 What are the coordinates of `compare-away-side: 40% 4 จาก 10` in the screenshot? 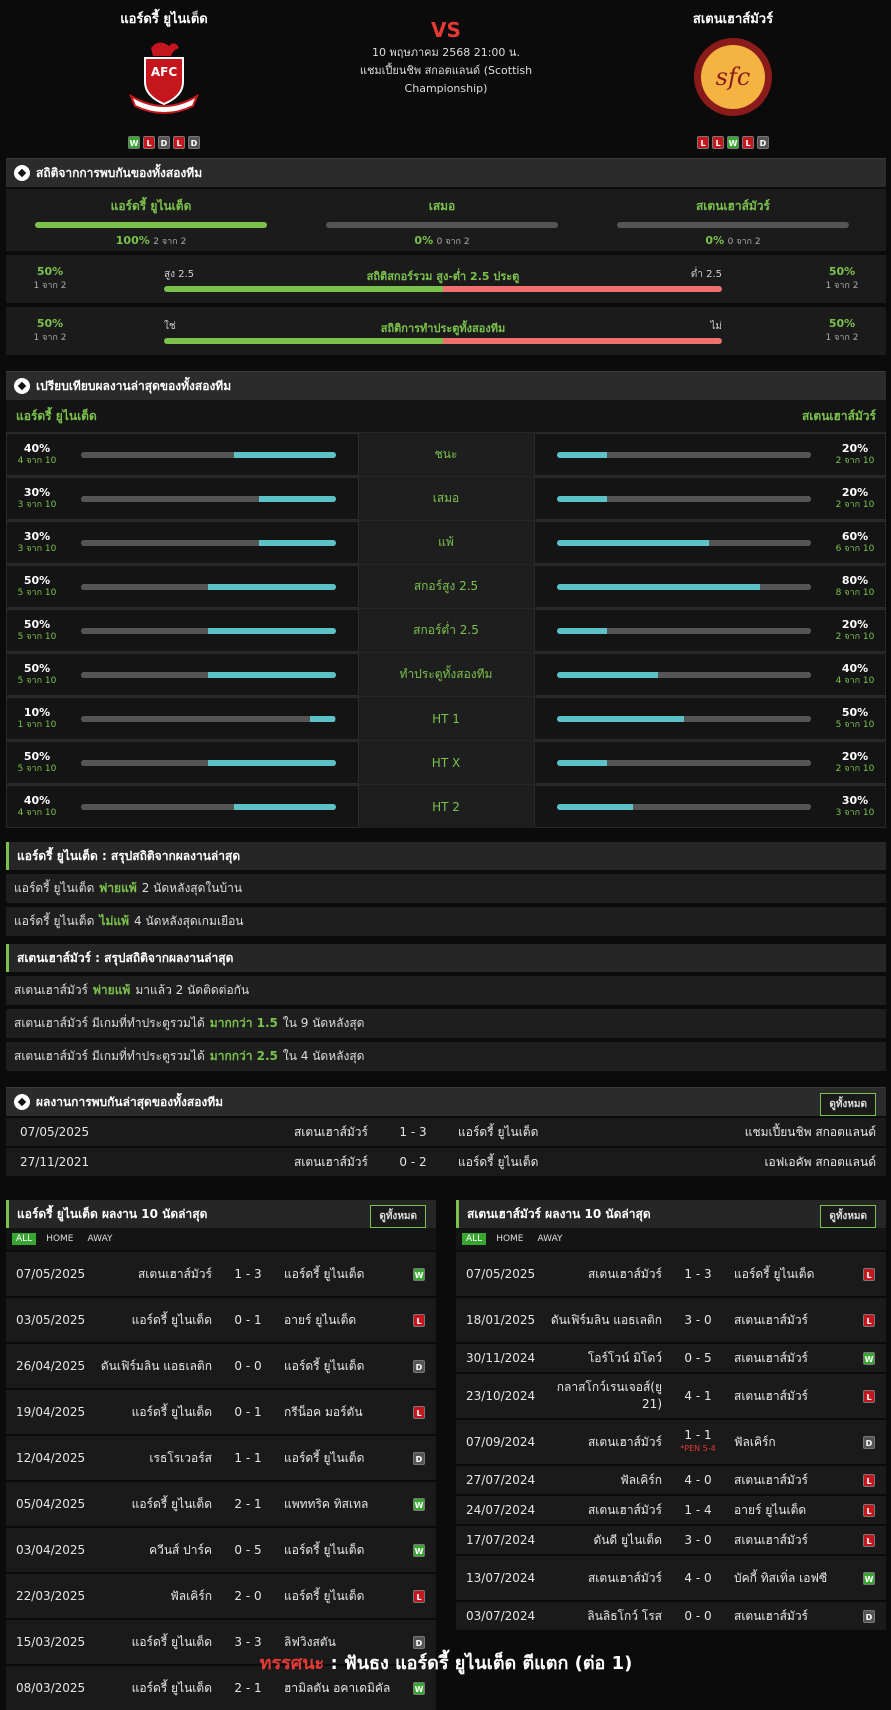 It's located at (709, 674).